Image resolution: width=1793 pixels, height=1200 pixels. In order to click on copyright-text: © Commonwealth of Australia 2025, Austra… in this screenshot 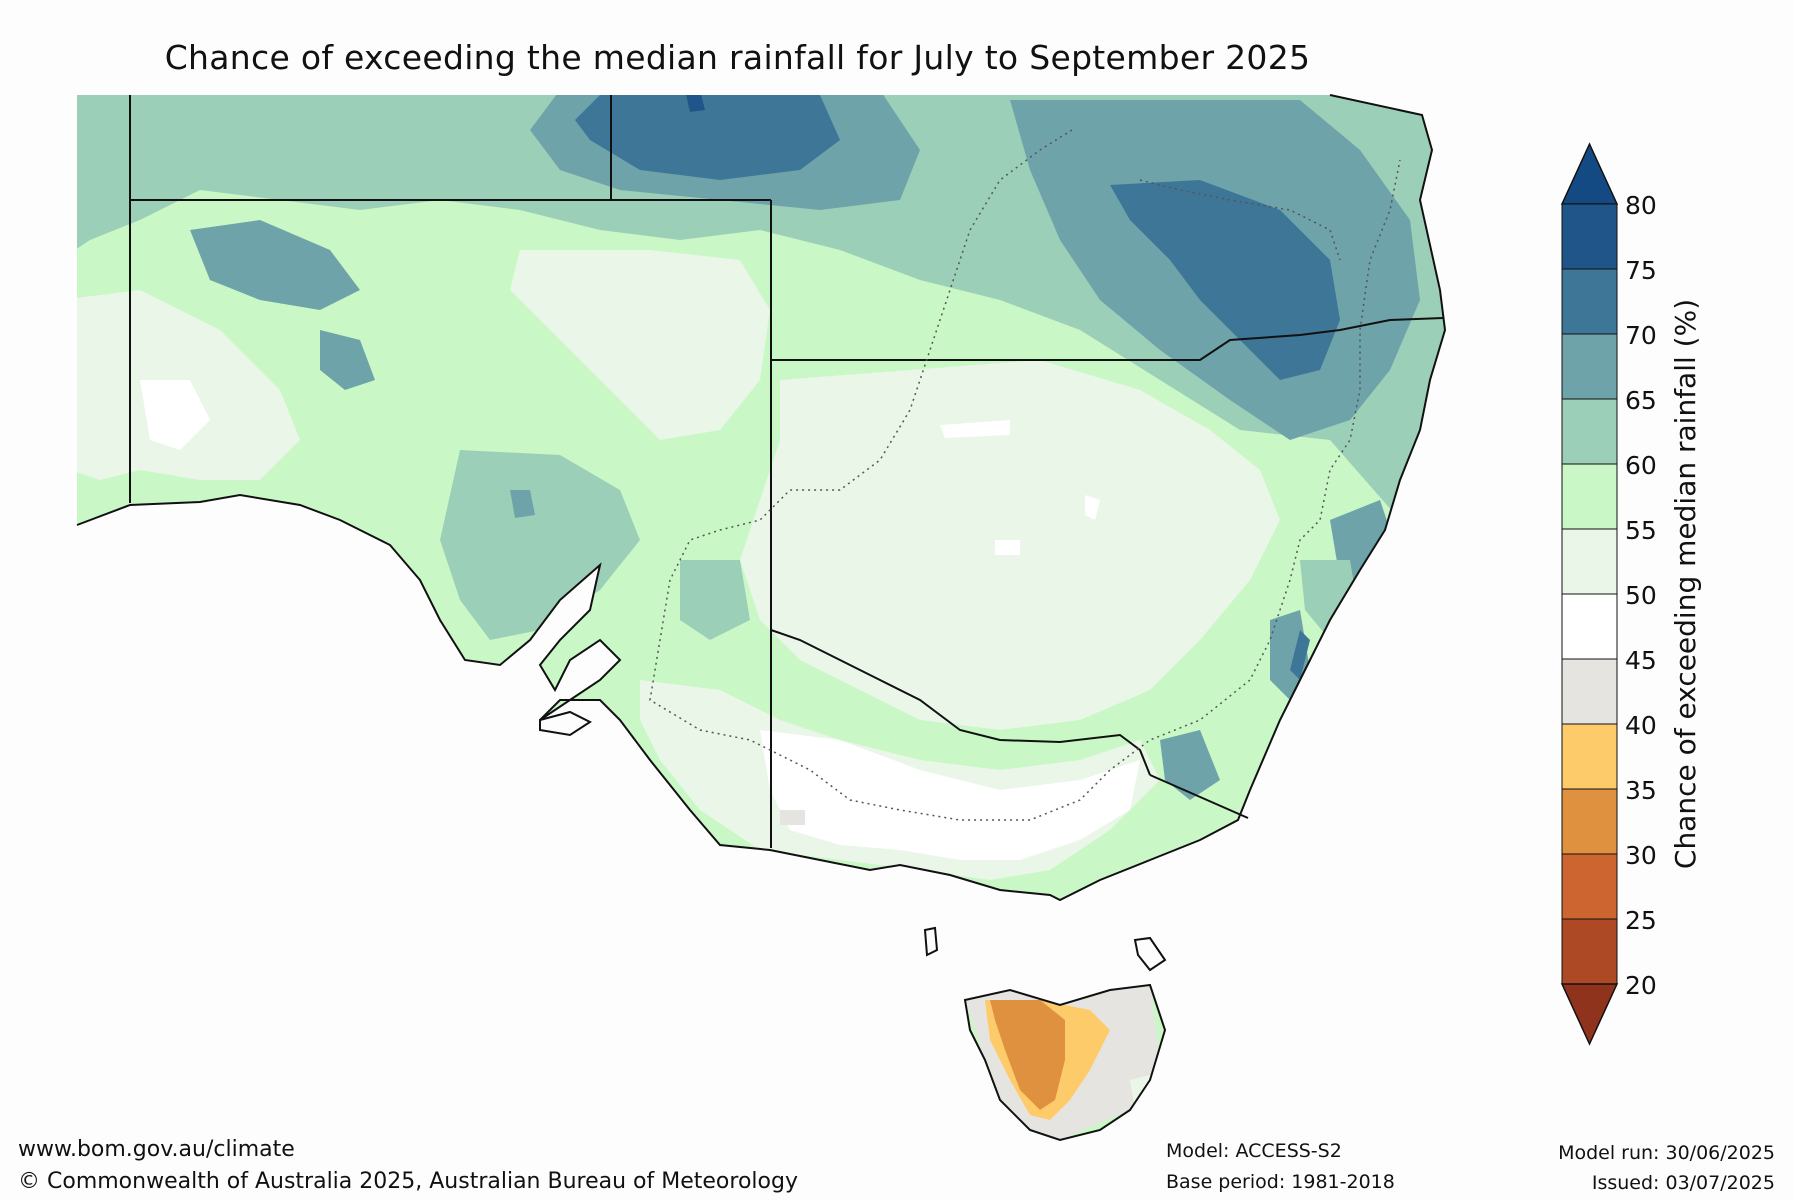, I will do `click(408, 1181)`.